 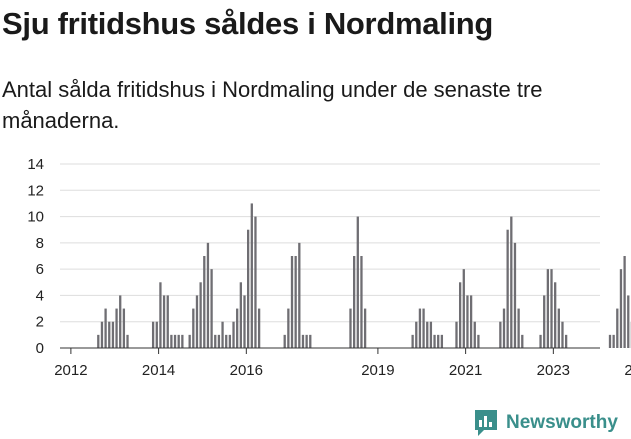 I want to click on y-tick-label: 14, so click(x=35, y=164).